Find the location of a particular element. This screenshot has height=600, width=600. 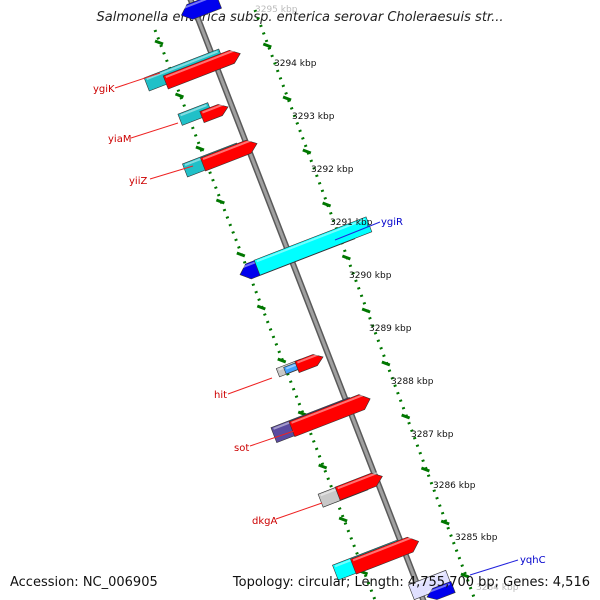

gene-block-yiiZ is located at coordinates (229, 155).